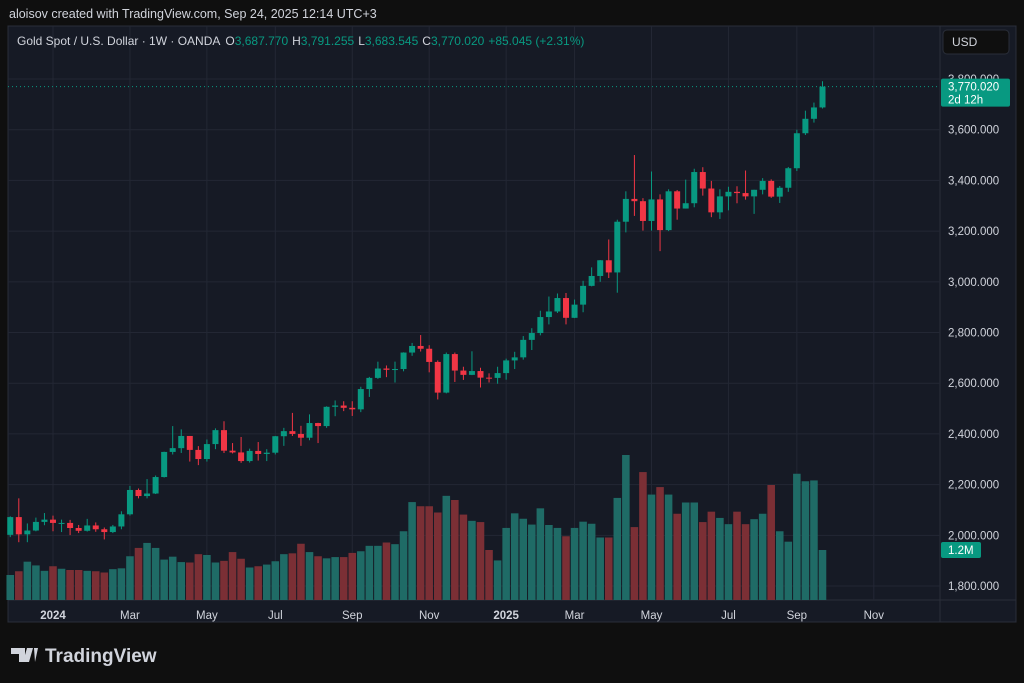  What do you see at coordinates (973, 88) in the screenshot?
I see `price-tag-label: 3,770.020` at bounding box center [973, 88].